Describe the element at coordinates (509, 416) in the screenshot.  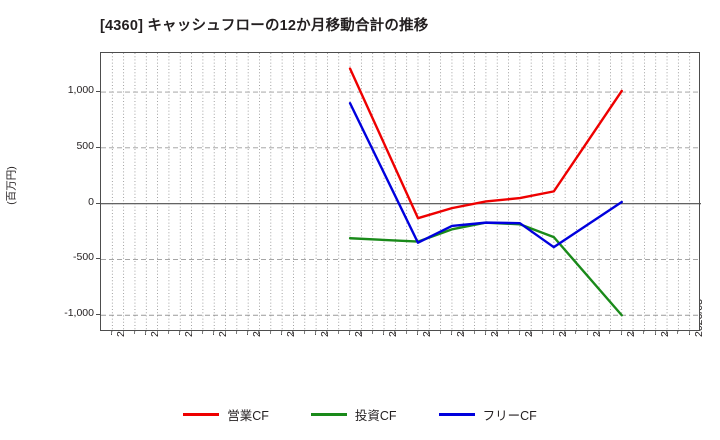
I see `legend-label: フリーCF` at that location.